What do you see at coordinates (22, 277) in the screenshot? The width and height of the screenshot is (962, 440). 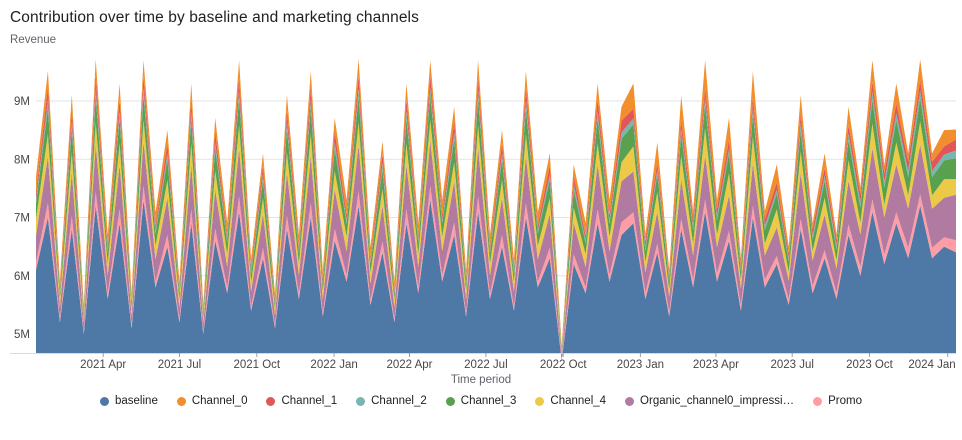 I see `y-tick-label: 6M` at bounding box center [22, 277].